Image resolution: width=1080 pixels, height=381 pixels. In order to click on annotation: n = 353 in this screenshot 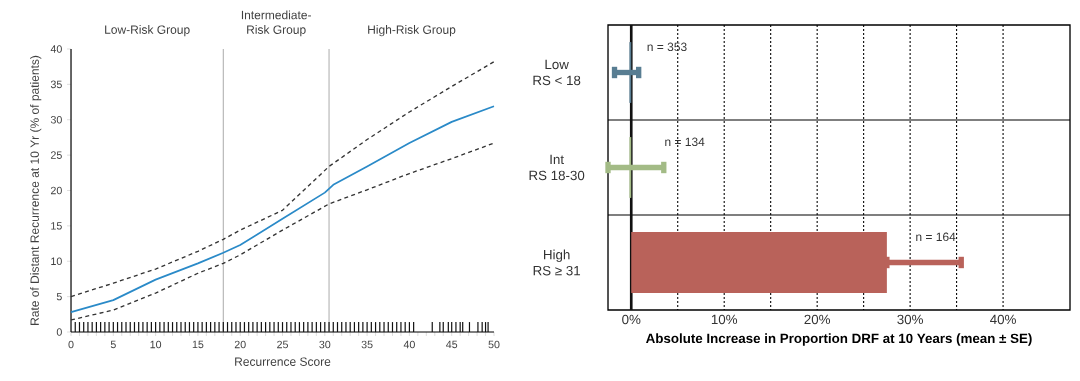, I will do `click(667, 47)`.